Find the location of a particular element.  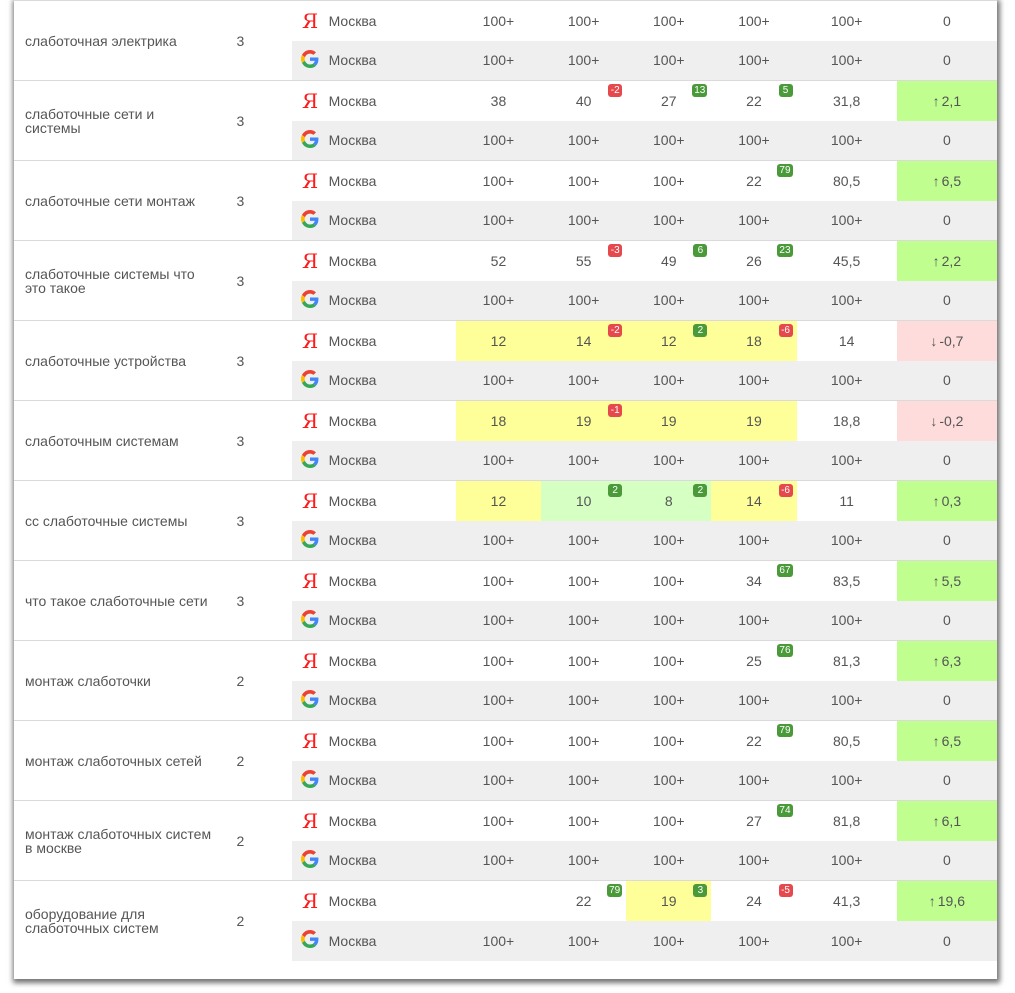

average-position-cell: 81,3 is located at coordinates (846, 660).